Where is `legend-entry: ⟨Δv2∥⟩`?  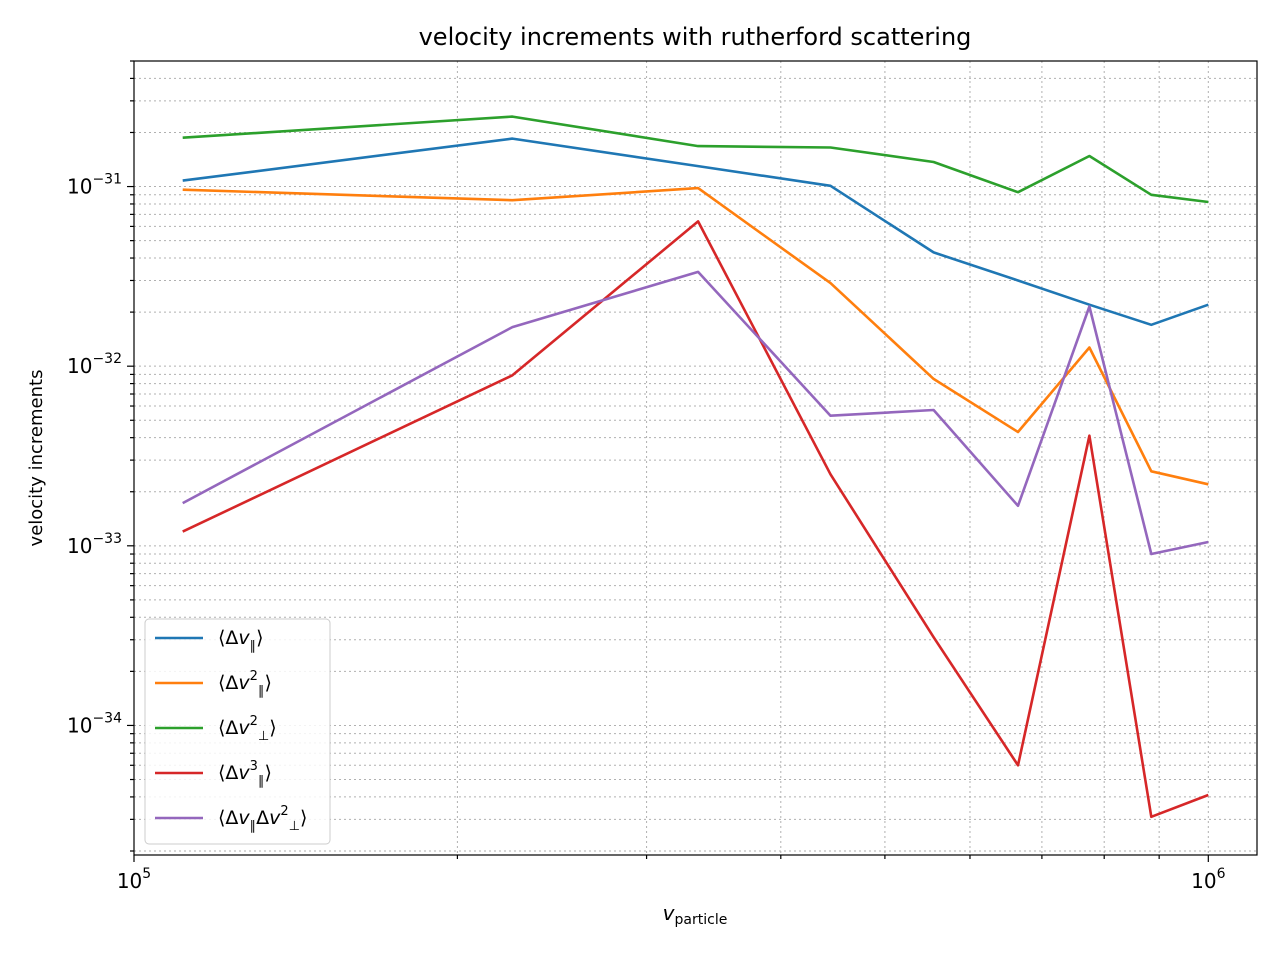 legend-entry: ⟨Δv2∥⟩ is located at coordinates (213, 684).